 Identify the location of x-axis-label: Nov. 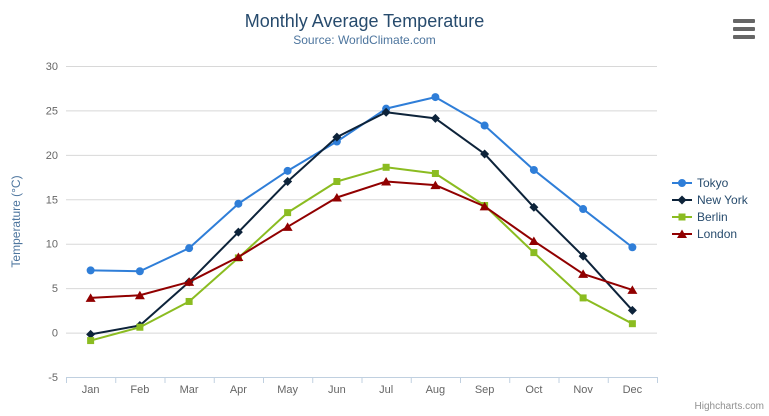
(583, 390).